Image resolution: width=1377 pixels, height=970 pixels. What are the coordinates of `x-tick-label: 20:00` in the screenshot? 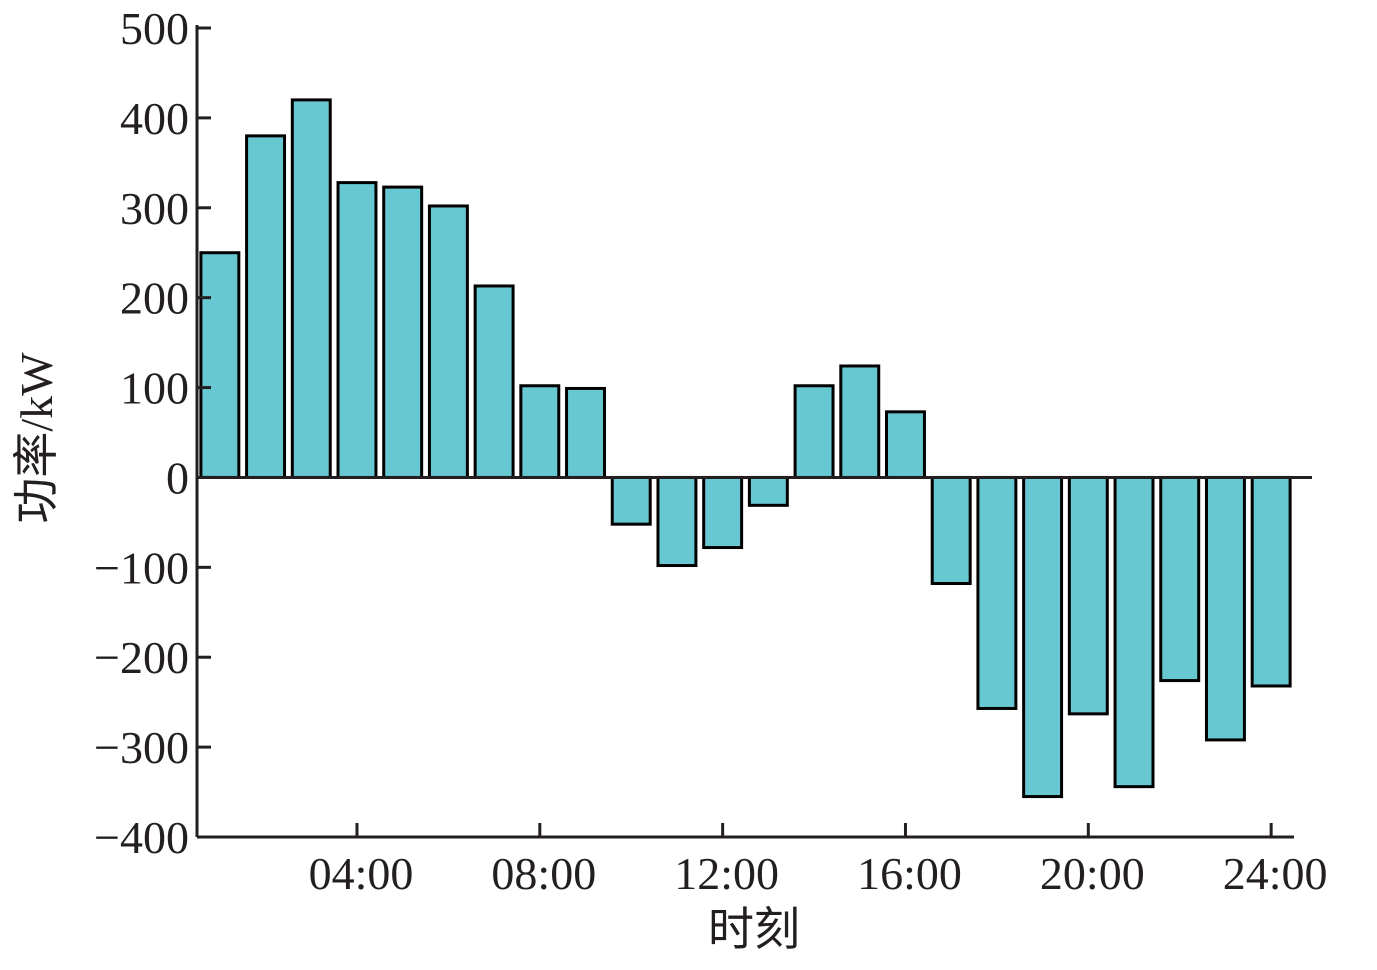 It's located at (1092, 873).